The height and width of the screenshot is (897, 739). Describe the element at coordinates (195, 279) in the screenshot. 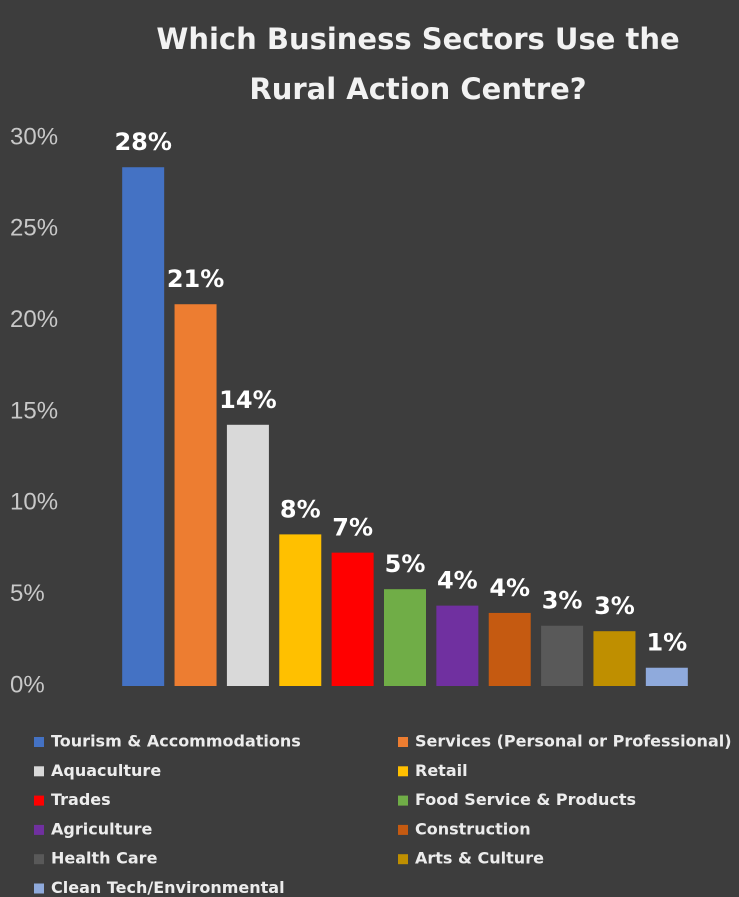

I see `value-label: 21%` at that location.